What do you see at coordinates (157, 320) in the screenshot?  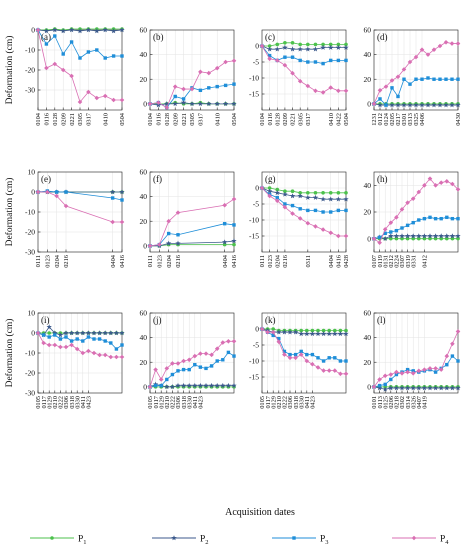 I see `subplot-label: (j)` at bounding box center [157, 320].